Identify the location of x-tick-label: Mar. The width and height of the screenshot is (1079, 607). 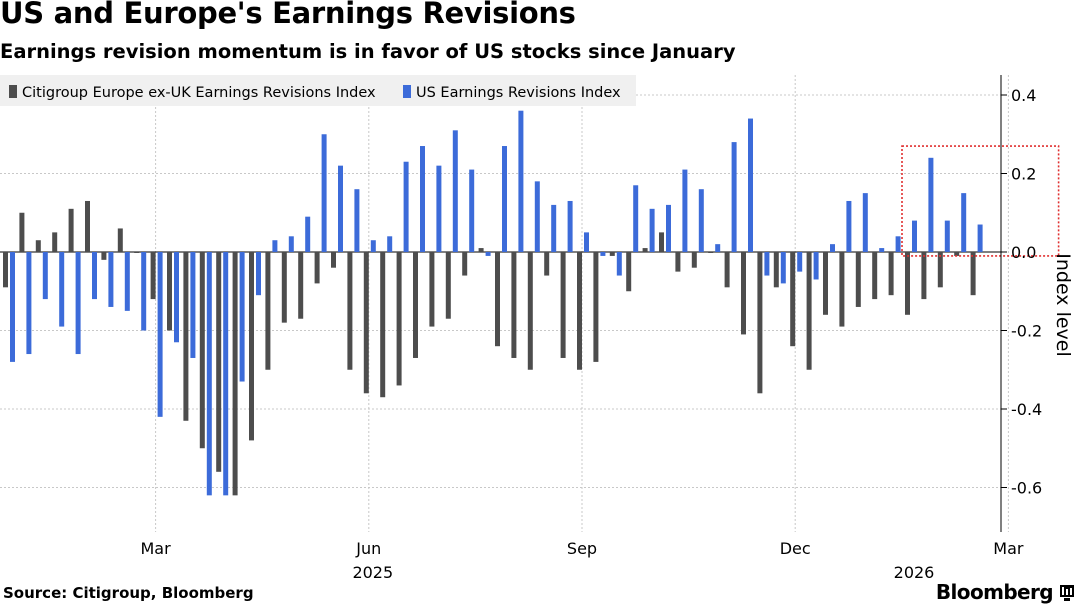
(1008, 548).